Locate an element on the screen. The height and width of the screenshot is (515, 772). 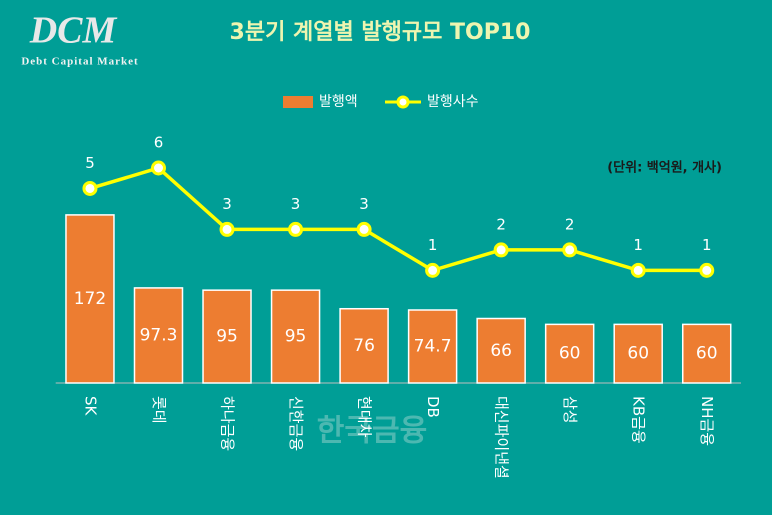
legend-swatch is located at coordinates (298, 102).